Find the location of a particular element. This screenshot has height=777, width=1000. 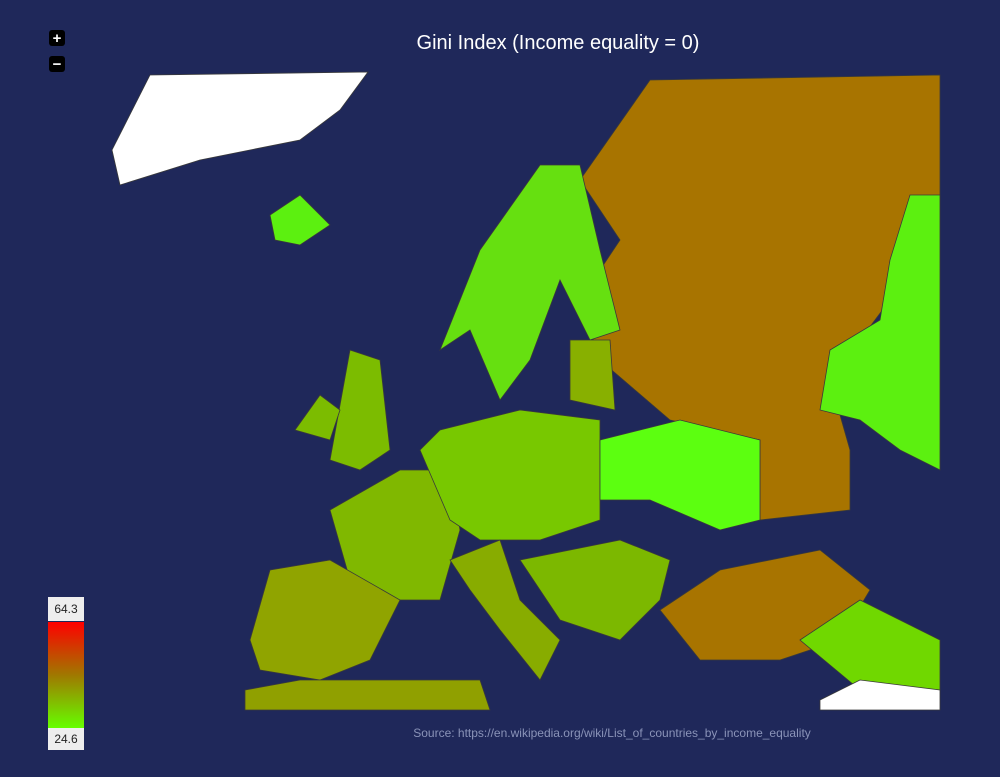

legend-gradient is located at coordinates (66, 675).